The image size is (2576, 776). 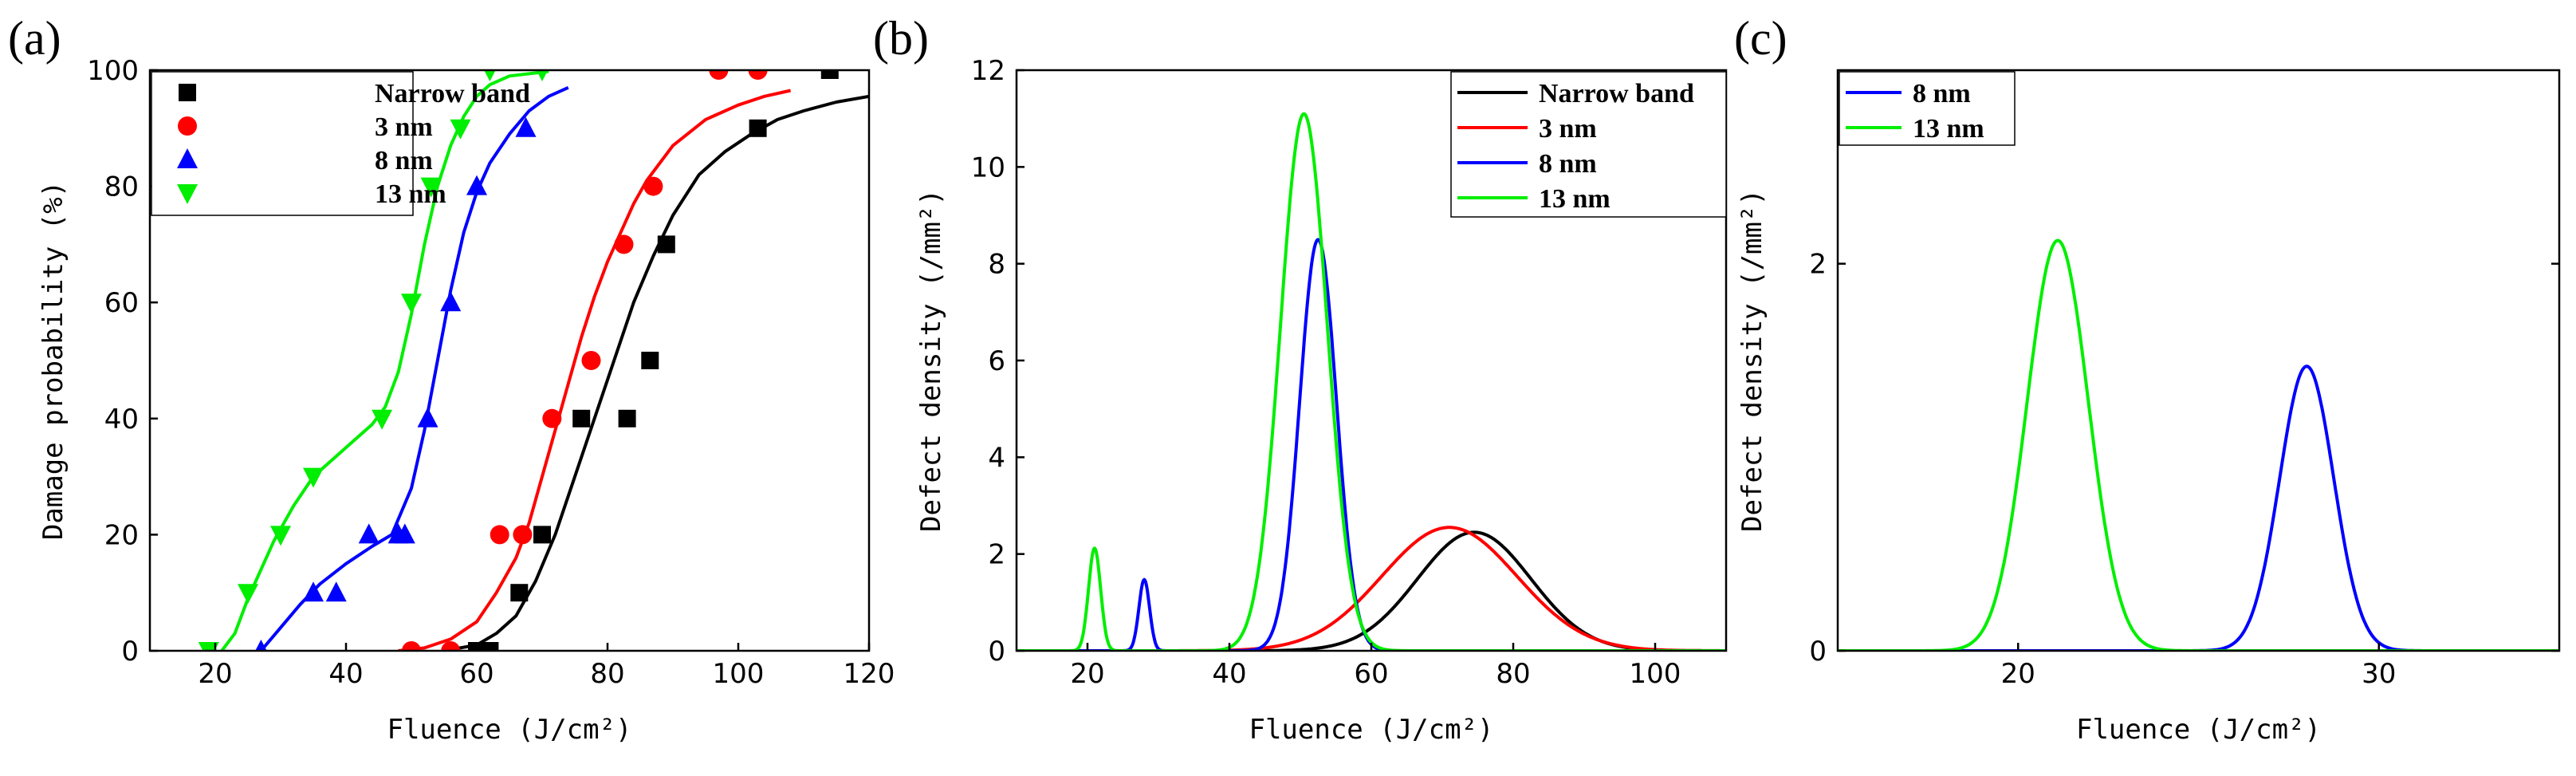 What do you see at coordinates (121, 303) in the screenshot?
I see `y-tick-label: 60` at bounding box center [121, 303].